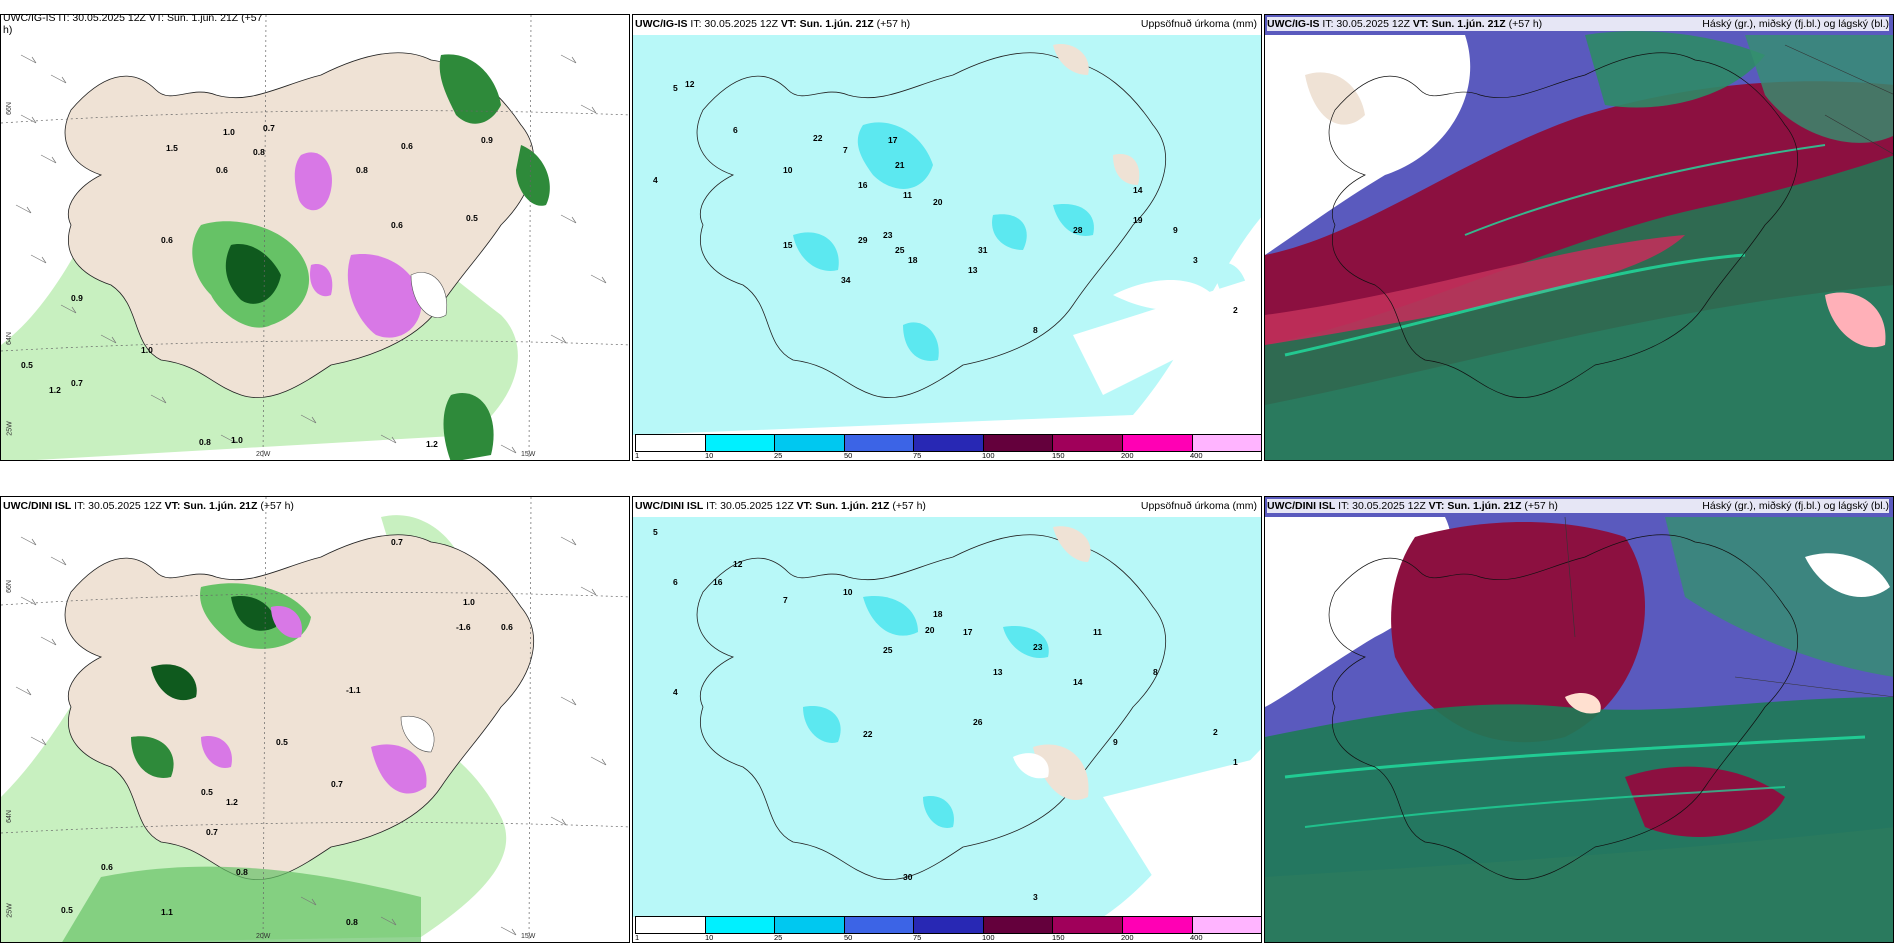  I want to click on precip-label: 1.0, so click(237, 440).